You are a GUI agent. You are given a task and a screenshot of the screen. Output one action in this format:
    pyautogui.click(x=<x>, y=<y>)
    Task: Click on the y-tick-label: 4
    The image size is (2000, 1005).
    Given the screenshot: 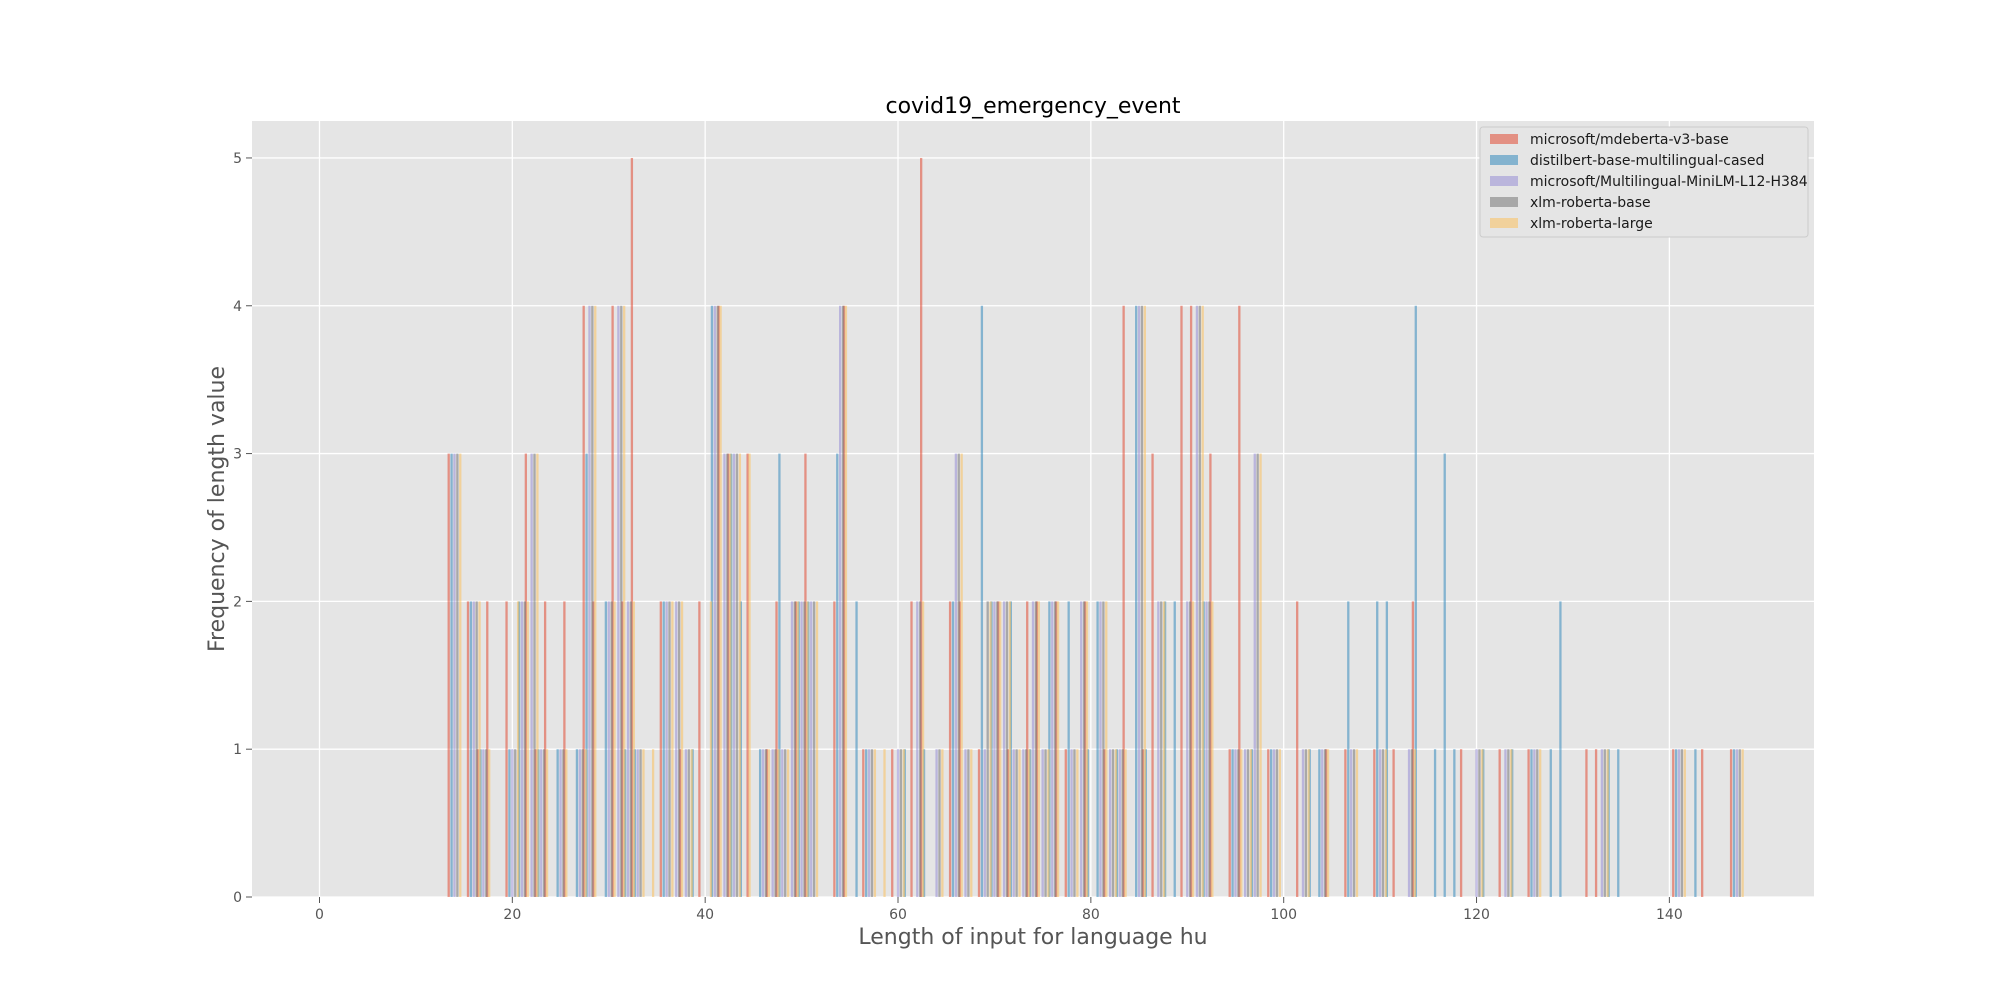 What is the action you would take?
    pyautogui.click(x=237, y=307)
    